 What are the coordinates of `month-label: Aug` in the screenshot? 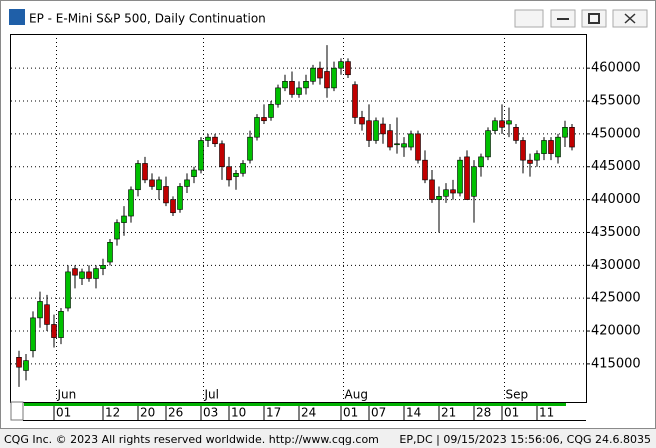 It's located at (356, 395).